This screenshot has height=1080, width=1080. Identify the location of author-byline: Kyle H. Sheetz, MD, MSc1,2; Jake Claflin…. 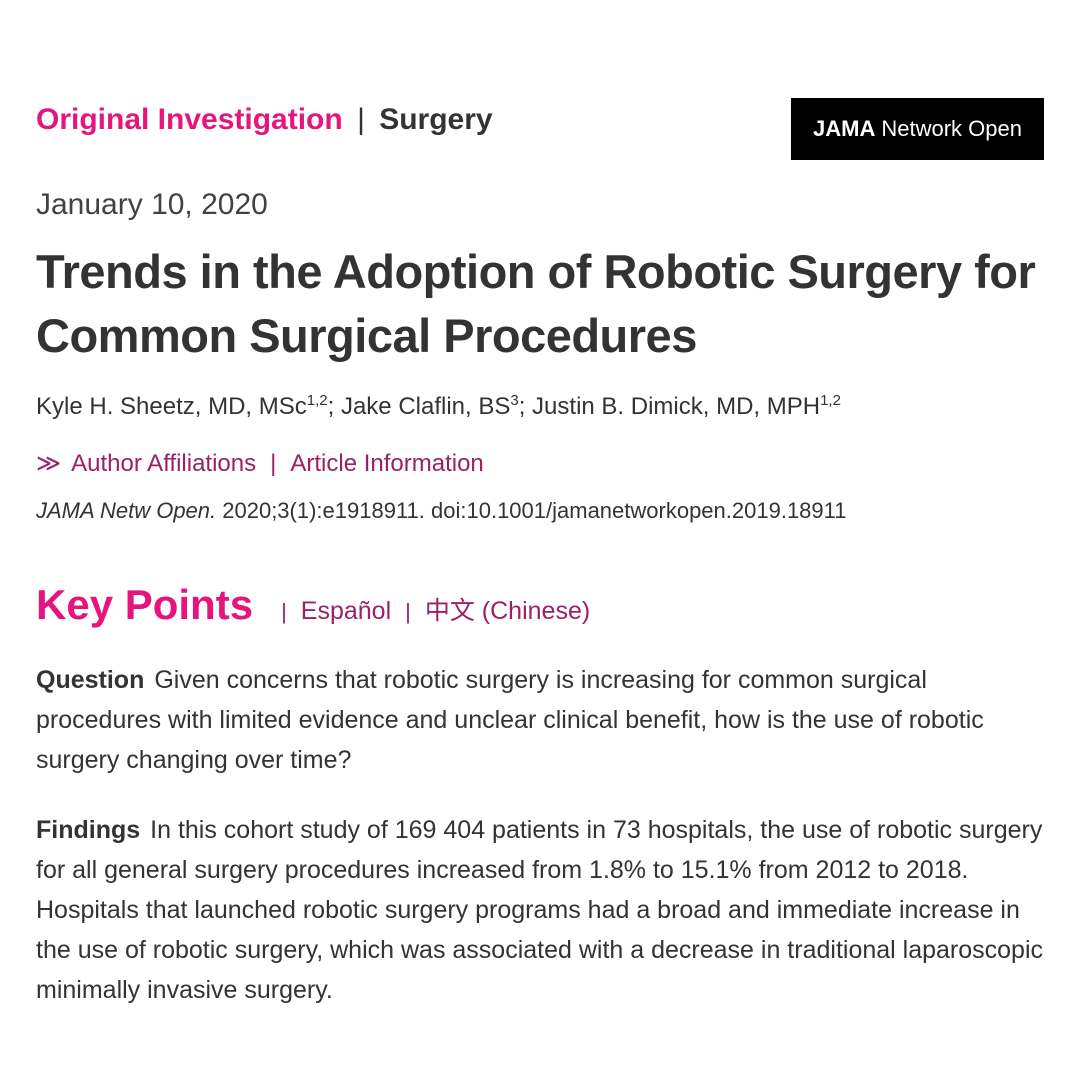
(540, 407).